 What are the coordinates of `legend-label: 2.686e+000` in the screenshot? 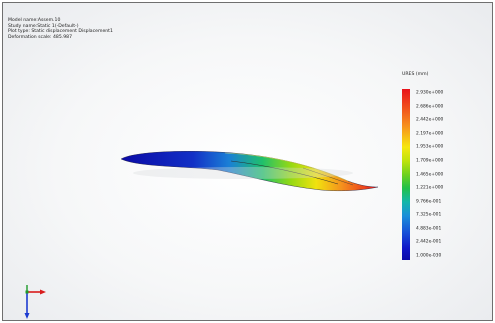 It's located at (430, 107).